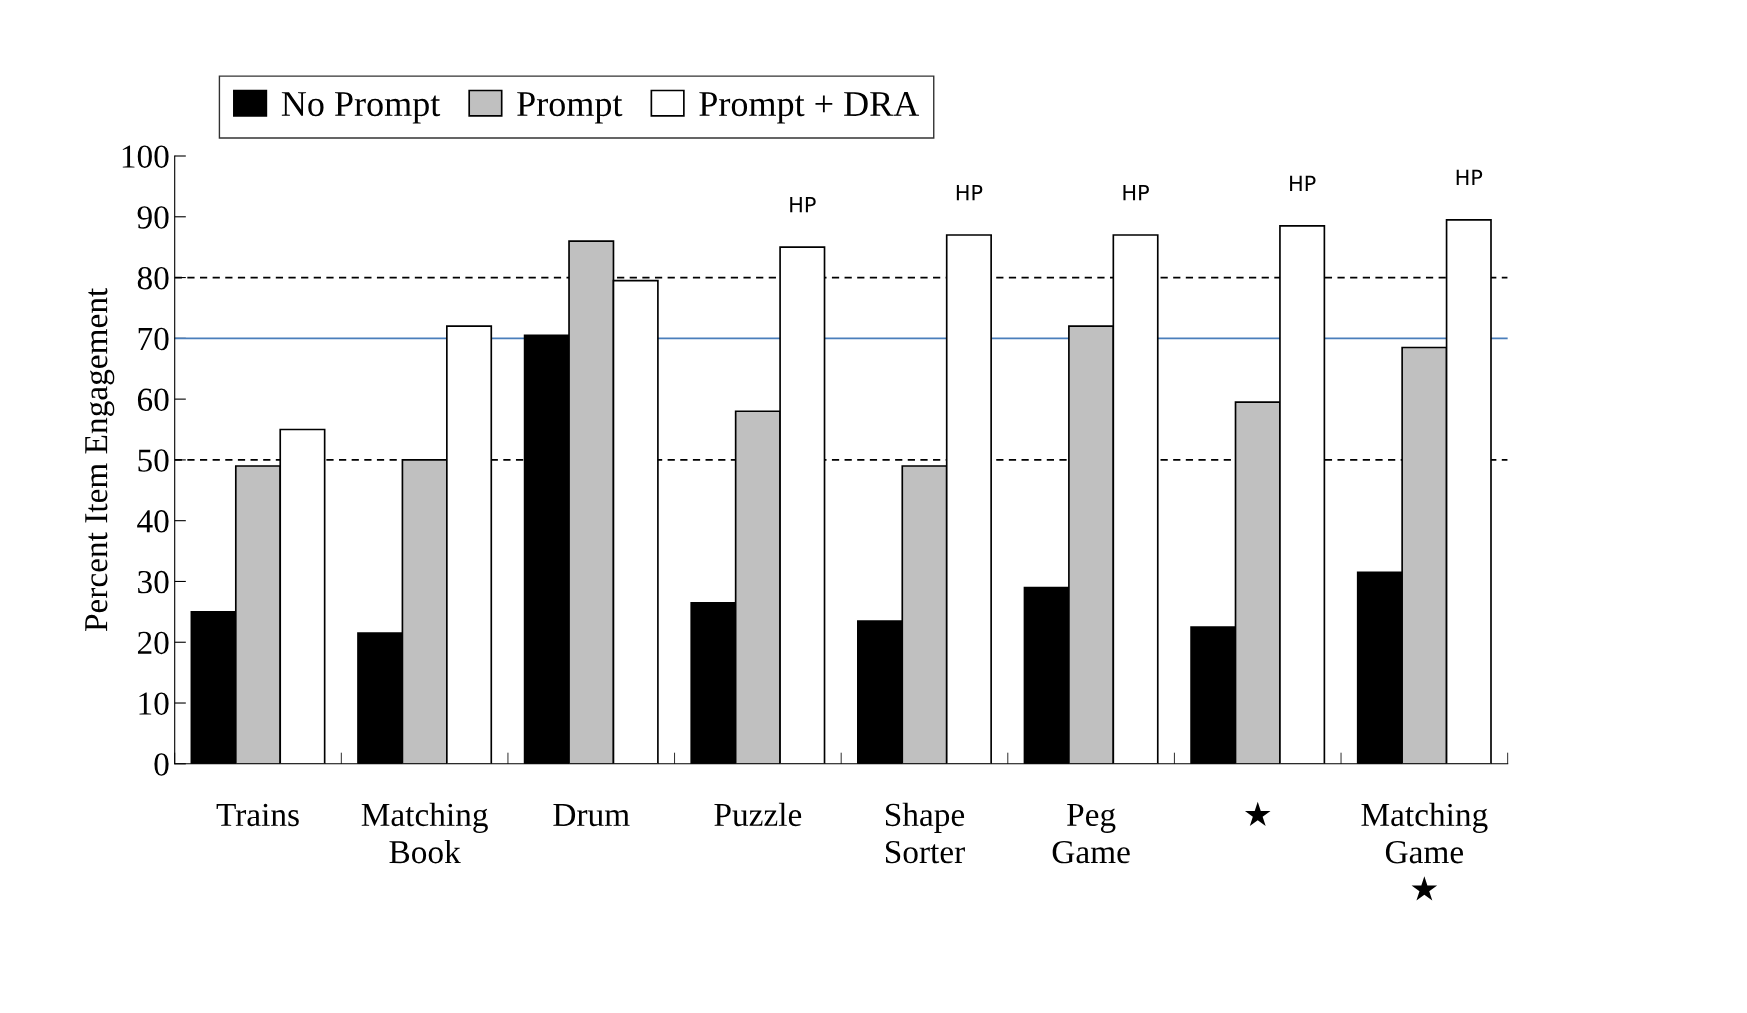 This screenshot has width=1747, height=1013. Describe the element at coordinates (424, 833) in the screenshot. I see `x-tick-label: Matching Book` at that location.